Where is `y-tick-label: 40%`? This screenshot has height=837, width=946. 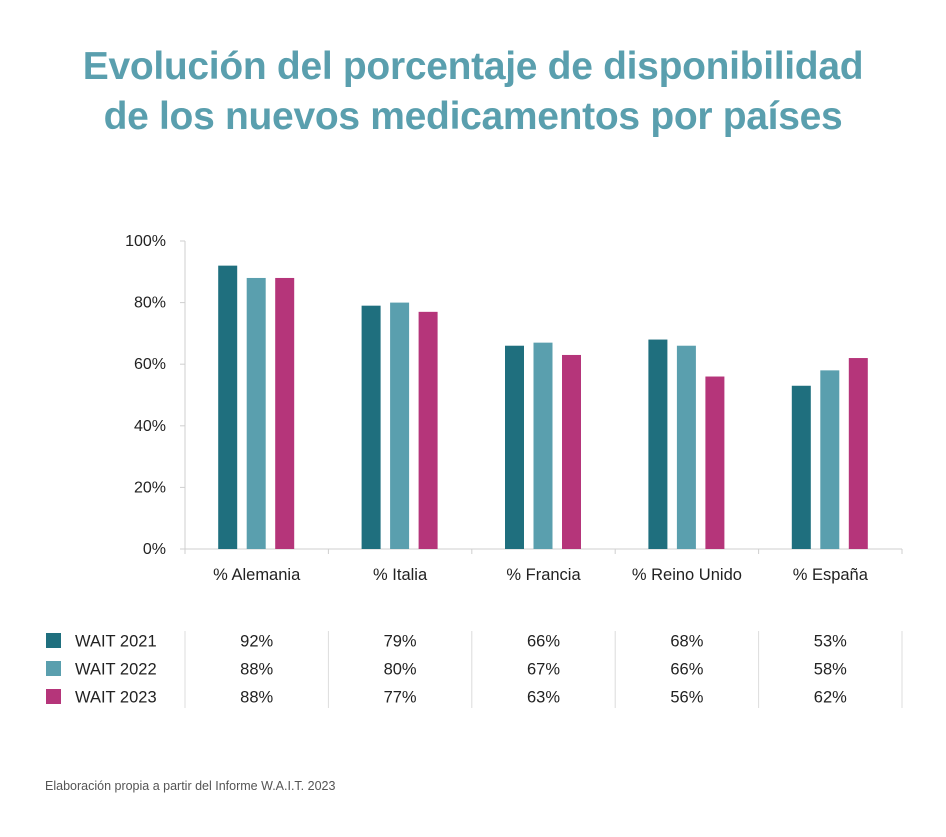 y-tick-label: 40% is located at coordinates (150, 426).